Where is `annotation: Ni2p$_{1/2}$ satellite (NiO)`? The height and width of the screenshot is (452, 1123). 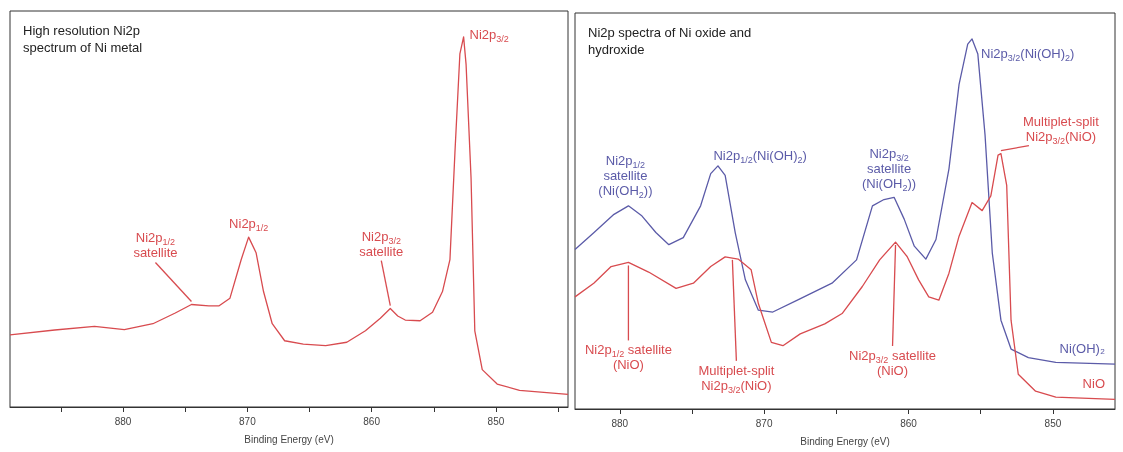
annotation: Ni2p$_{1/2}$ satellite (NiO) is located at coordinates (628, 357).